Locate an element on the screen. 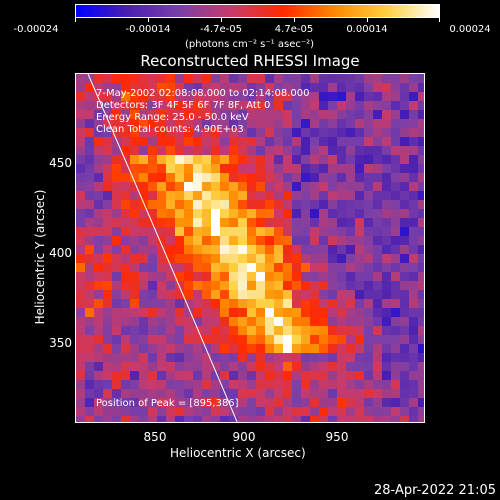 Image resolution: width=500 pixels, height=500 pixels. y-tick-label: 350 is located at coordinates (60, 343).